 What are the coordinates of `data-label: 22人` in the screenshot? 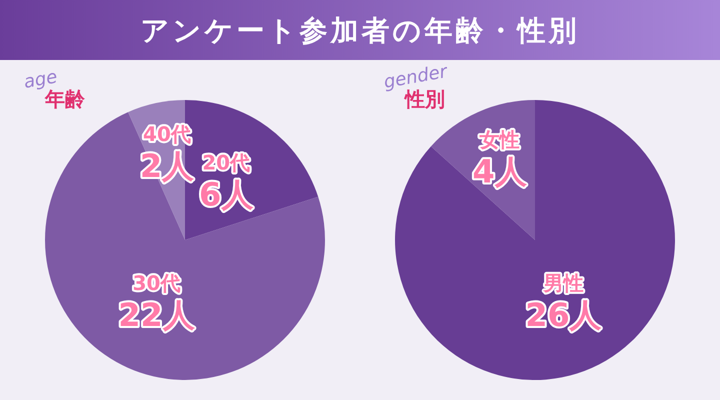 It's located at (157, 315).